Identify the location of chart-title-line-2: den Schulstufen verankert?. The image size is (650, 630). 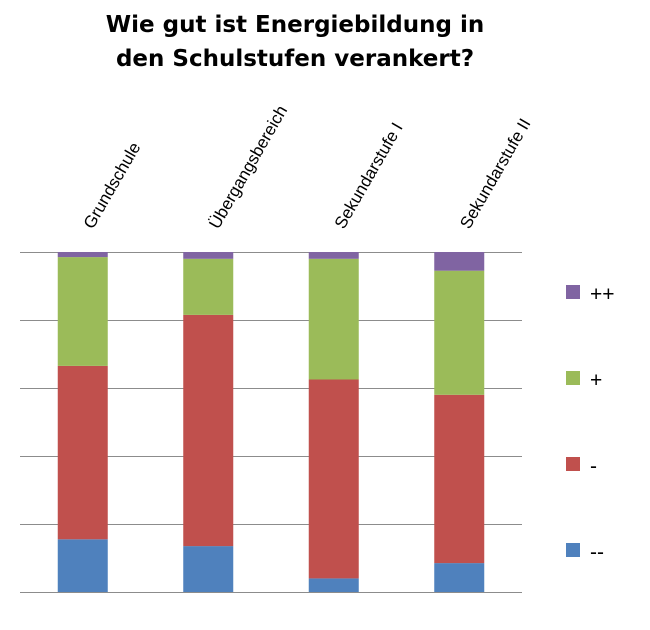
(295, 59).